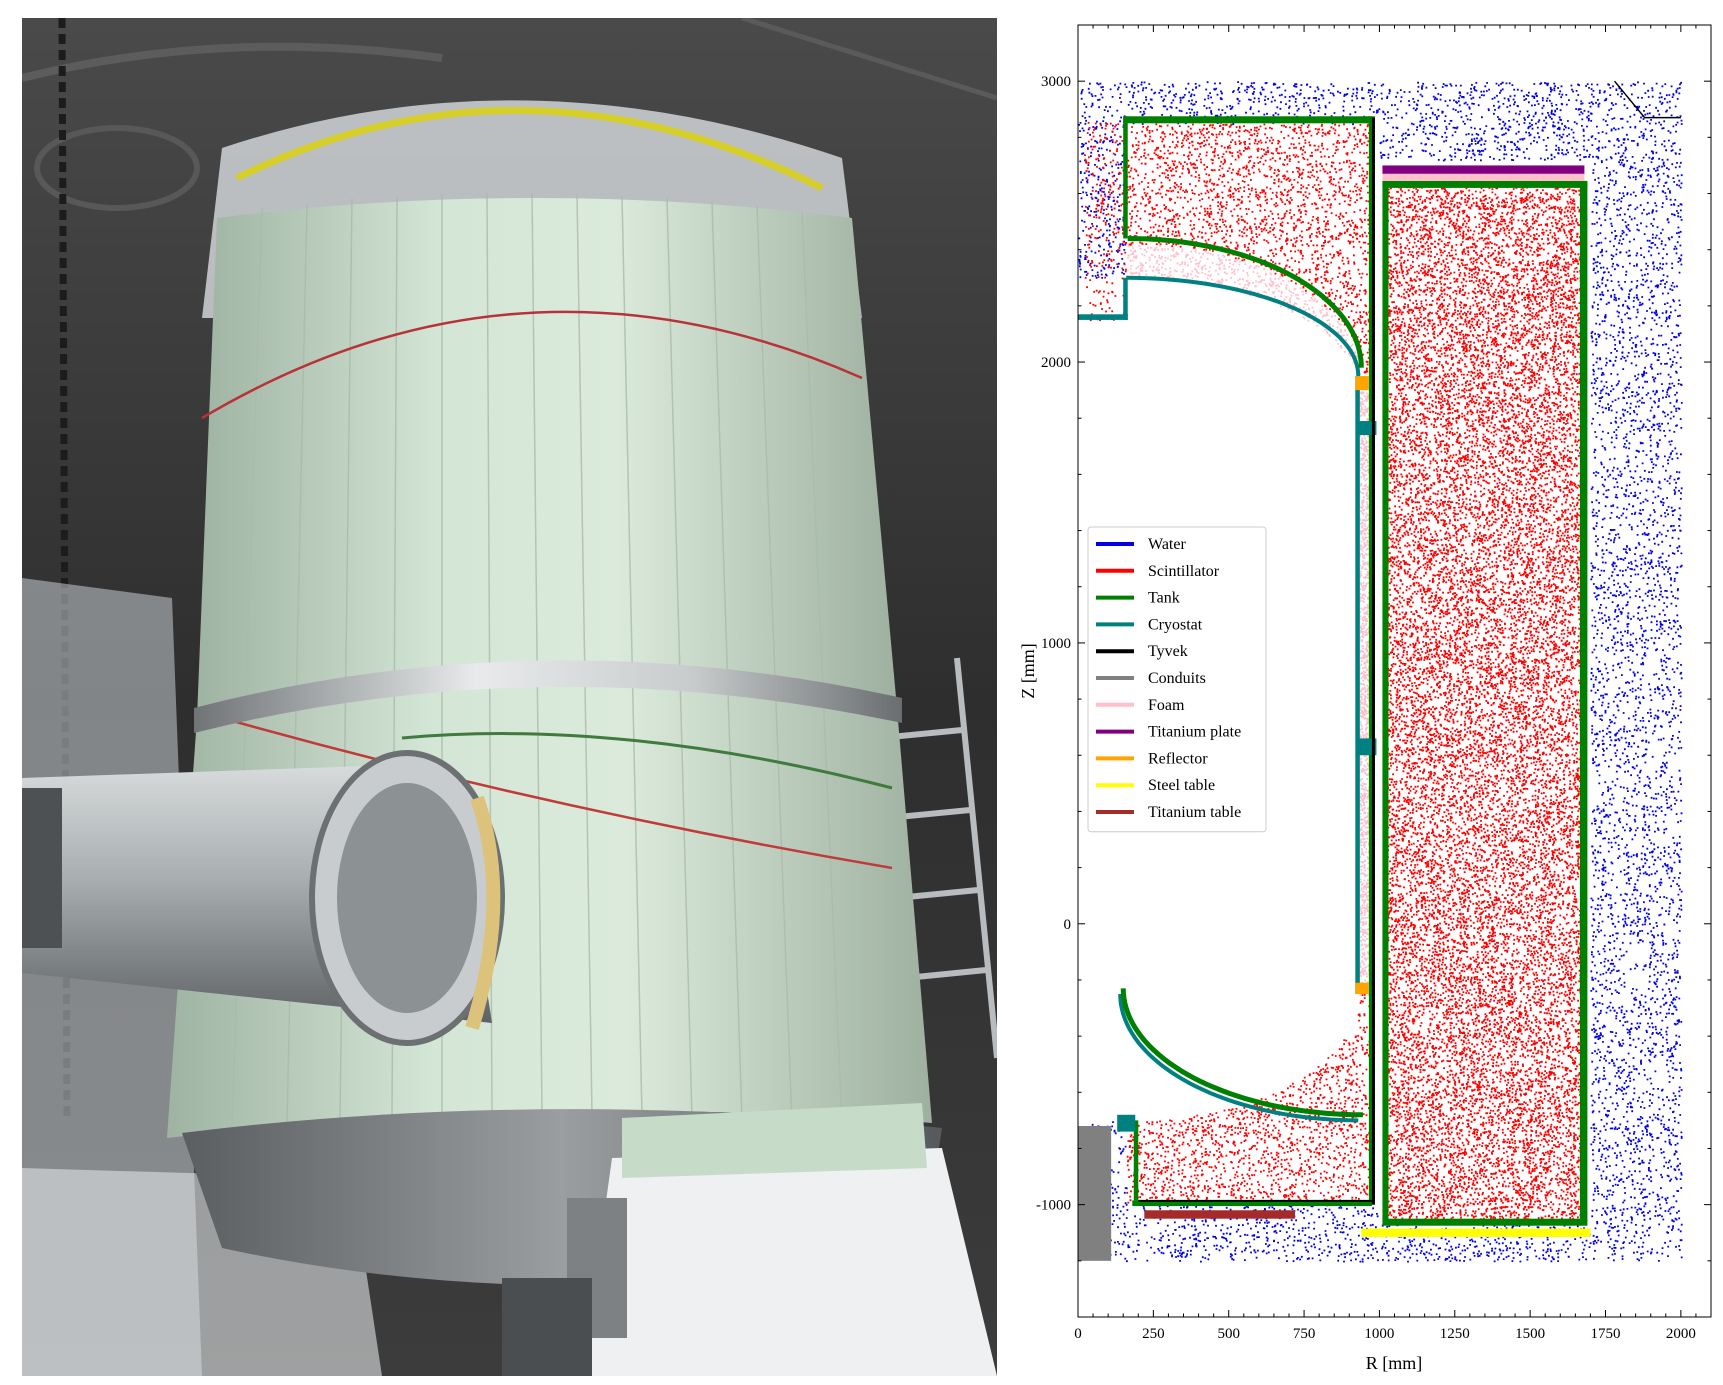 Image resolution: width=1723 pixels, height=1385 pixels. What do you see at coordinates (1068, 925) in the screenshot?
I see `y-tick-label-1: 0` at bounding box center [1068, 925].